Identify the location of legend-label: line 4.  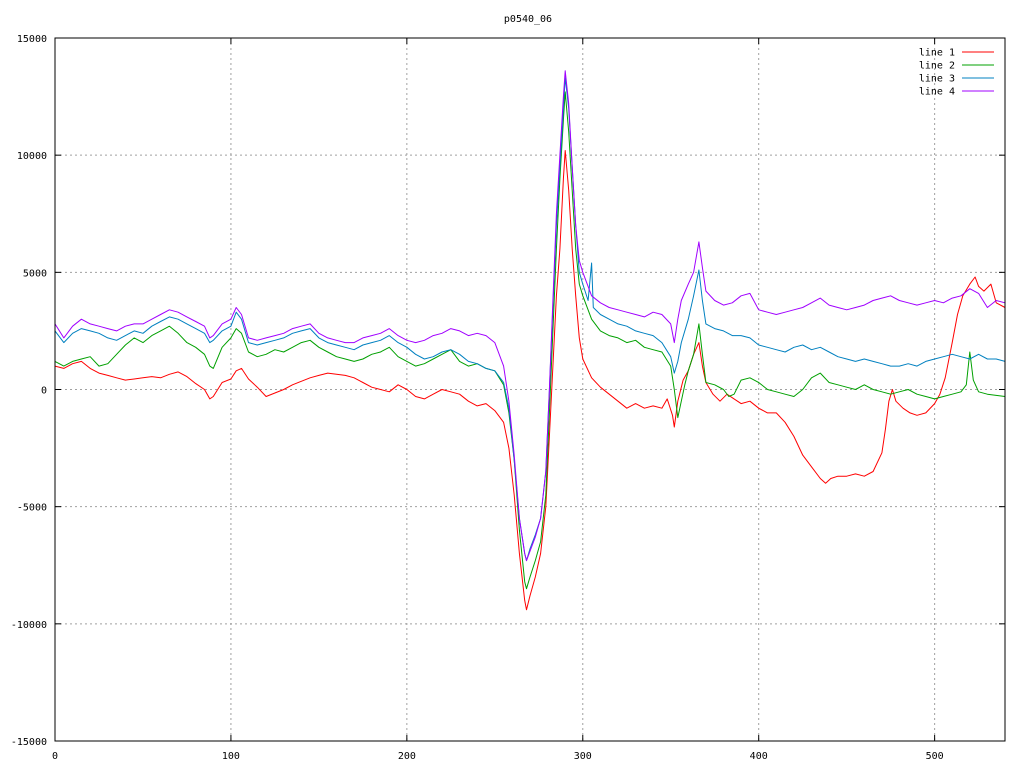
(937, 92).